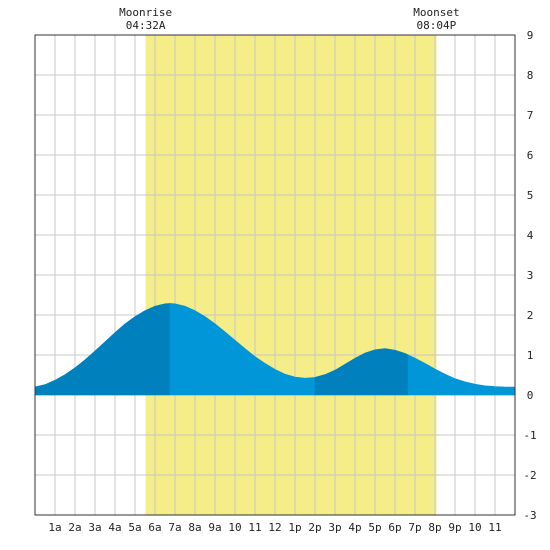 The height and width of the screenshot is (550, 550). I want to click on x-tick-label: 8a, so click(194, 527).